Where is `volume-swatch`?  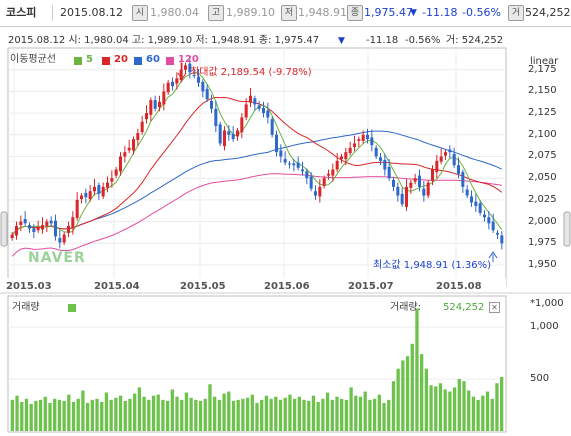 volume-swatch is located at coordinates (72, 308).